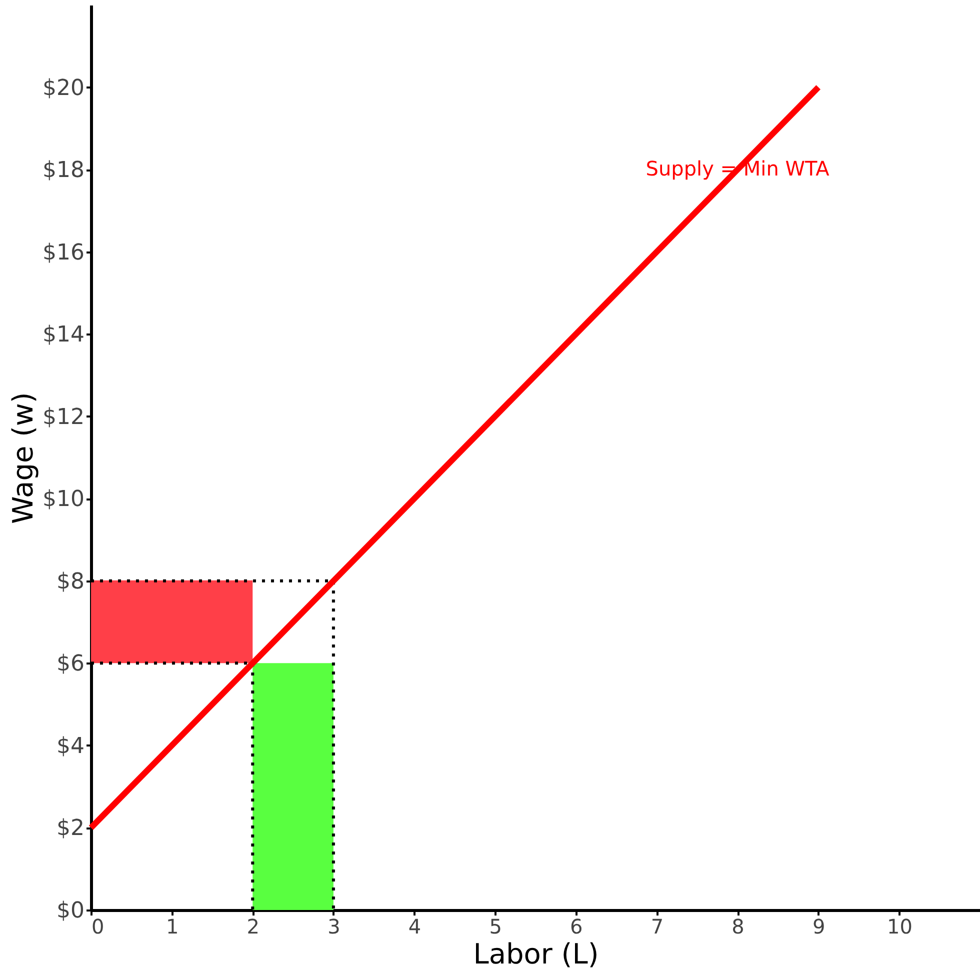  What do you see at coordinates (899, 926) in the screenshot?
I see `x-tick-label: 10` at bounding box center [899, 926].